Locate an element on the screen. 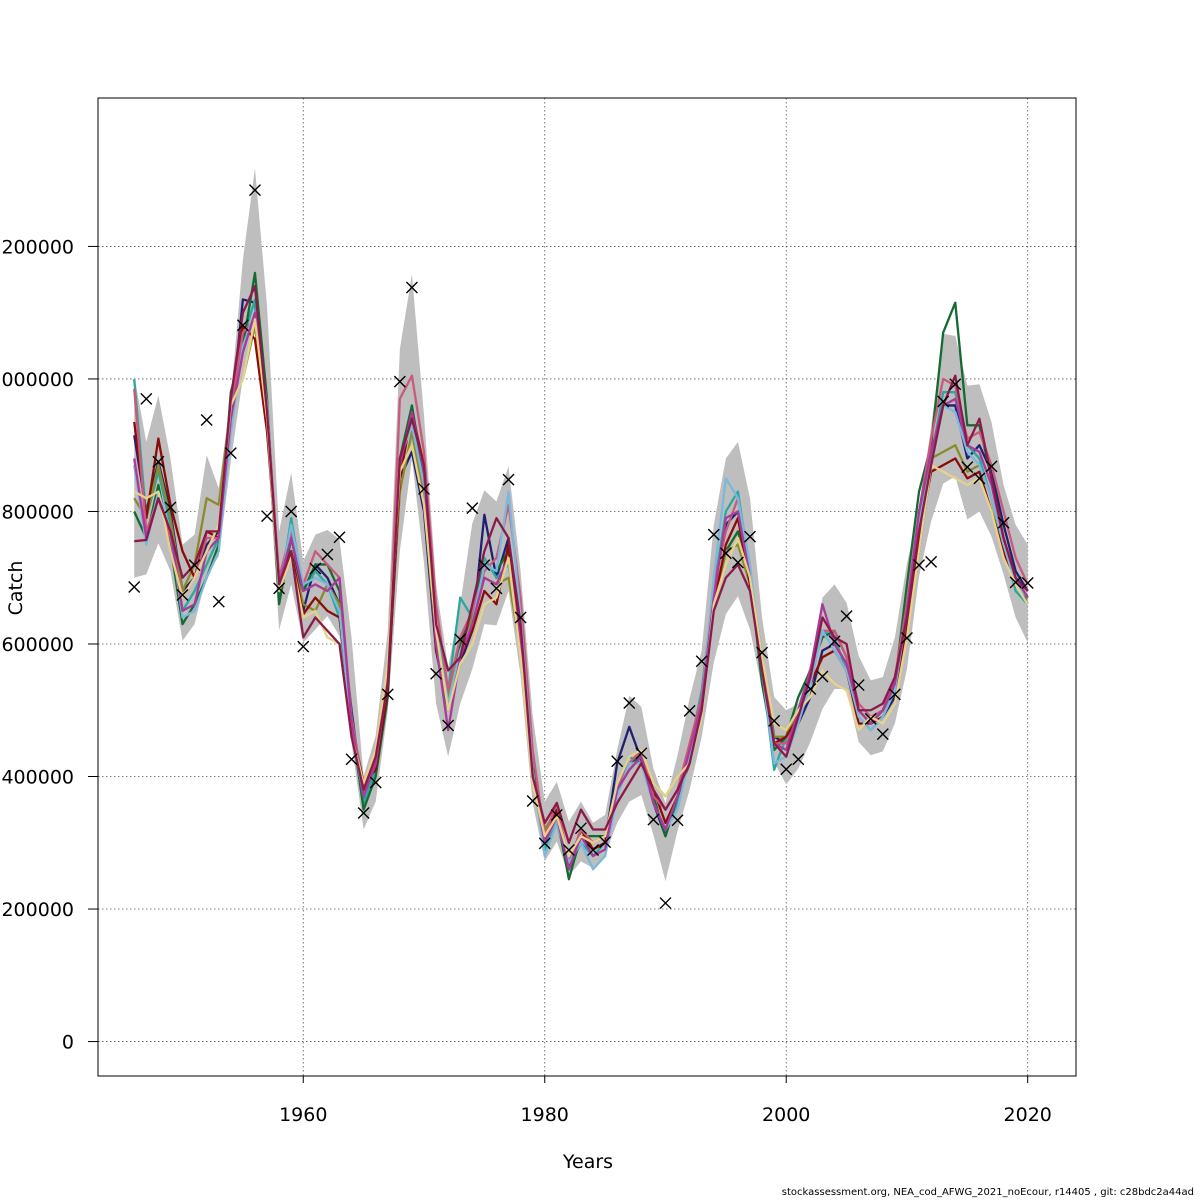 This screenshot has width=1200, height=1200. x-tick-label: 2000 is located at coordinates (786, 1115).